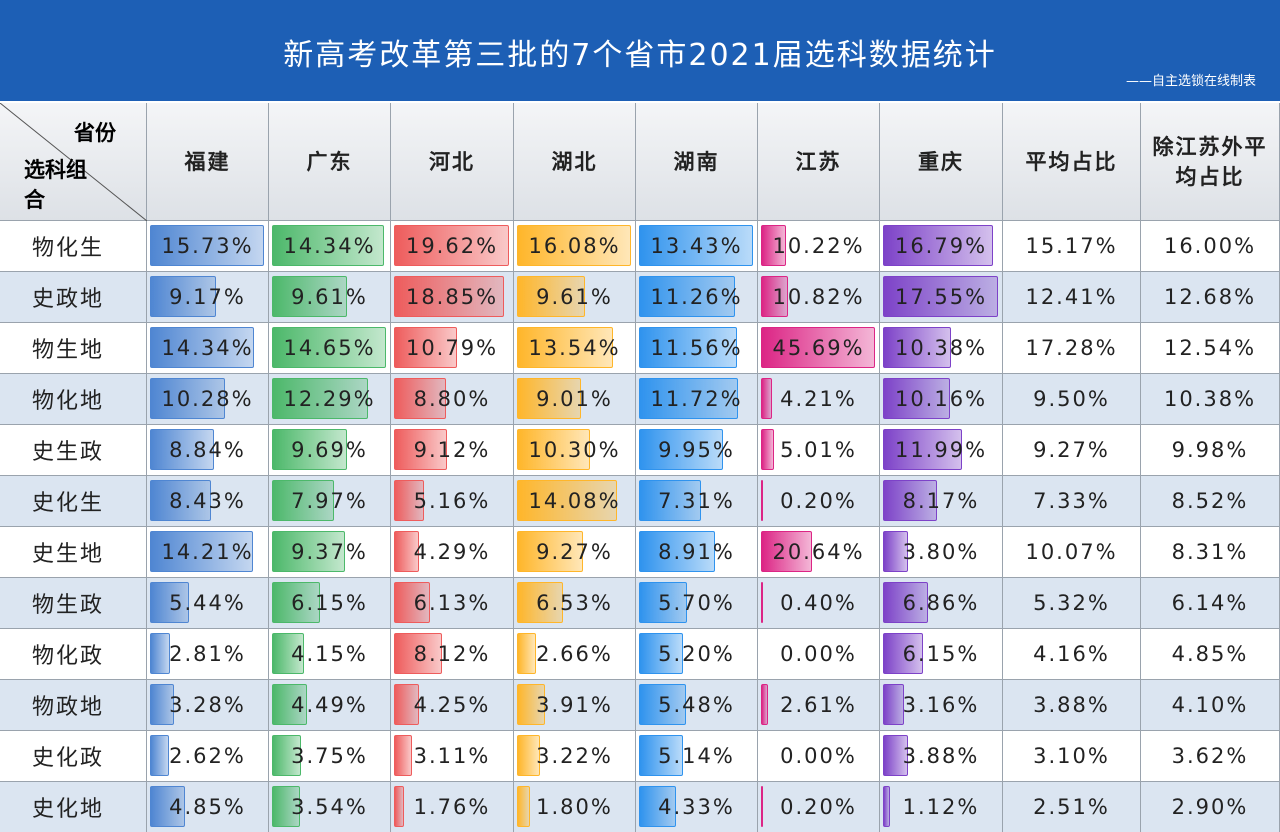 The width and height of the screenshot is (1280, 832). What do you see at coordinates (330, 654) in the screenshot?
I see `data-cell: 4.15%` at bounding box center [330, 654].